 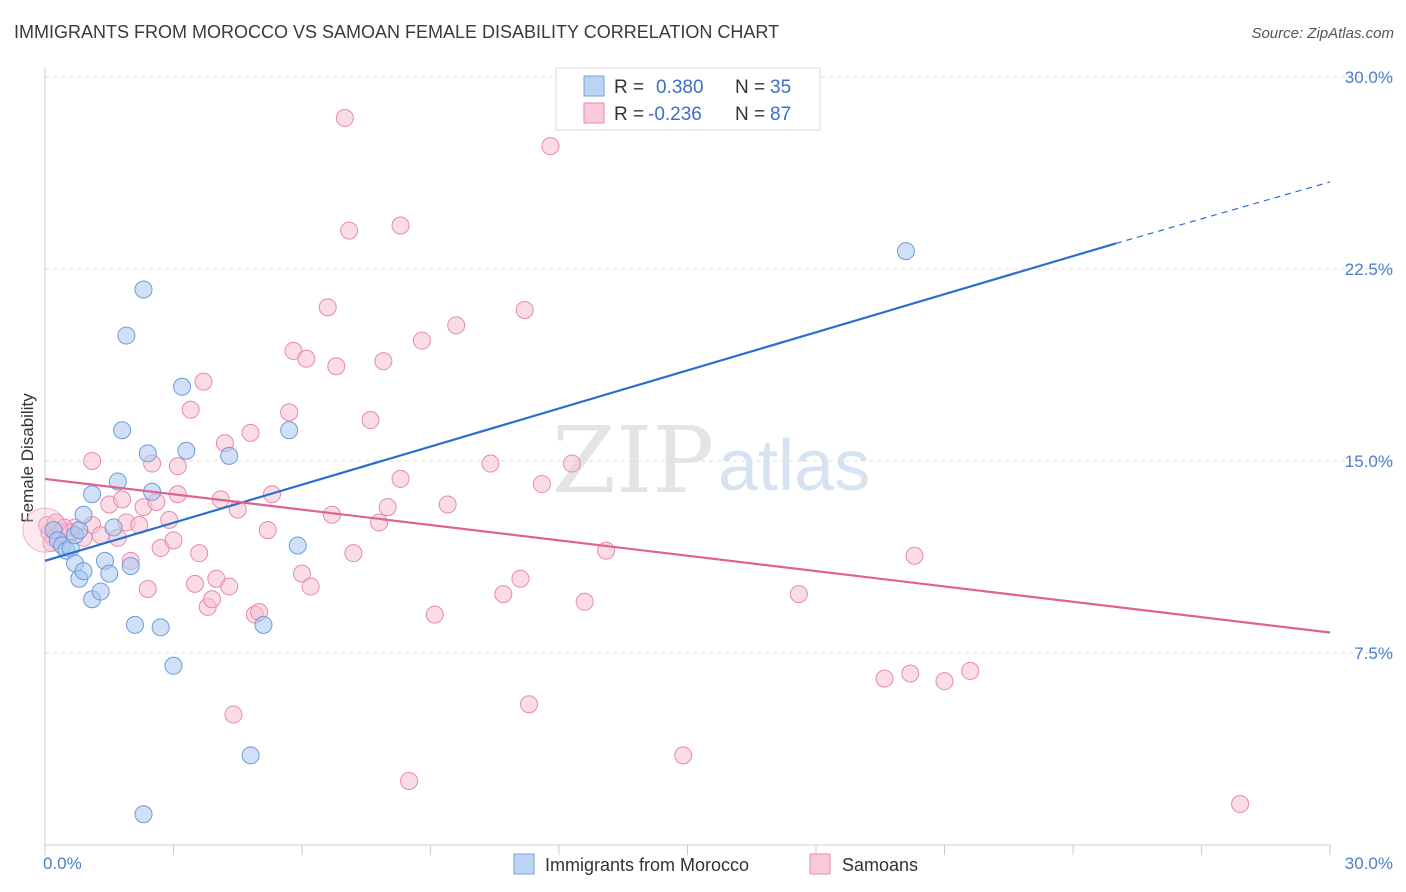 I want to click on legend-r-value-blue: 0.380, so click(x=680, y=87).